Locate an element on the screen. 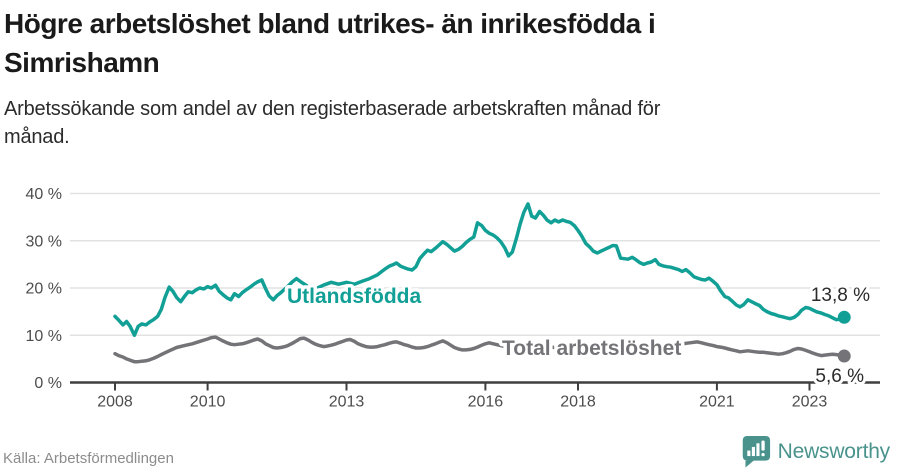  x-tick-label: 2021 is located at coordinates (717, 402).